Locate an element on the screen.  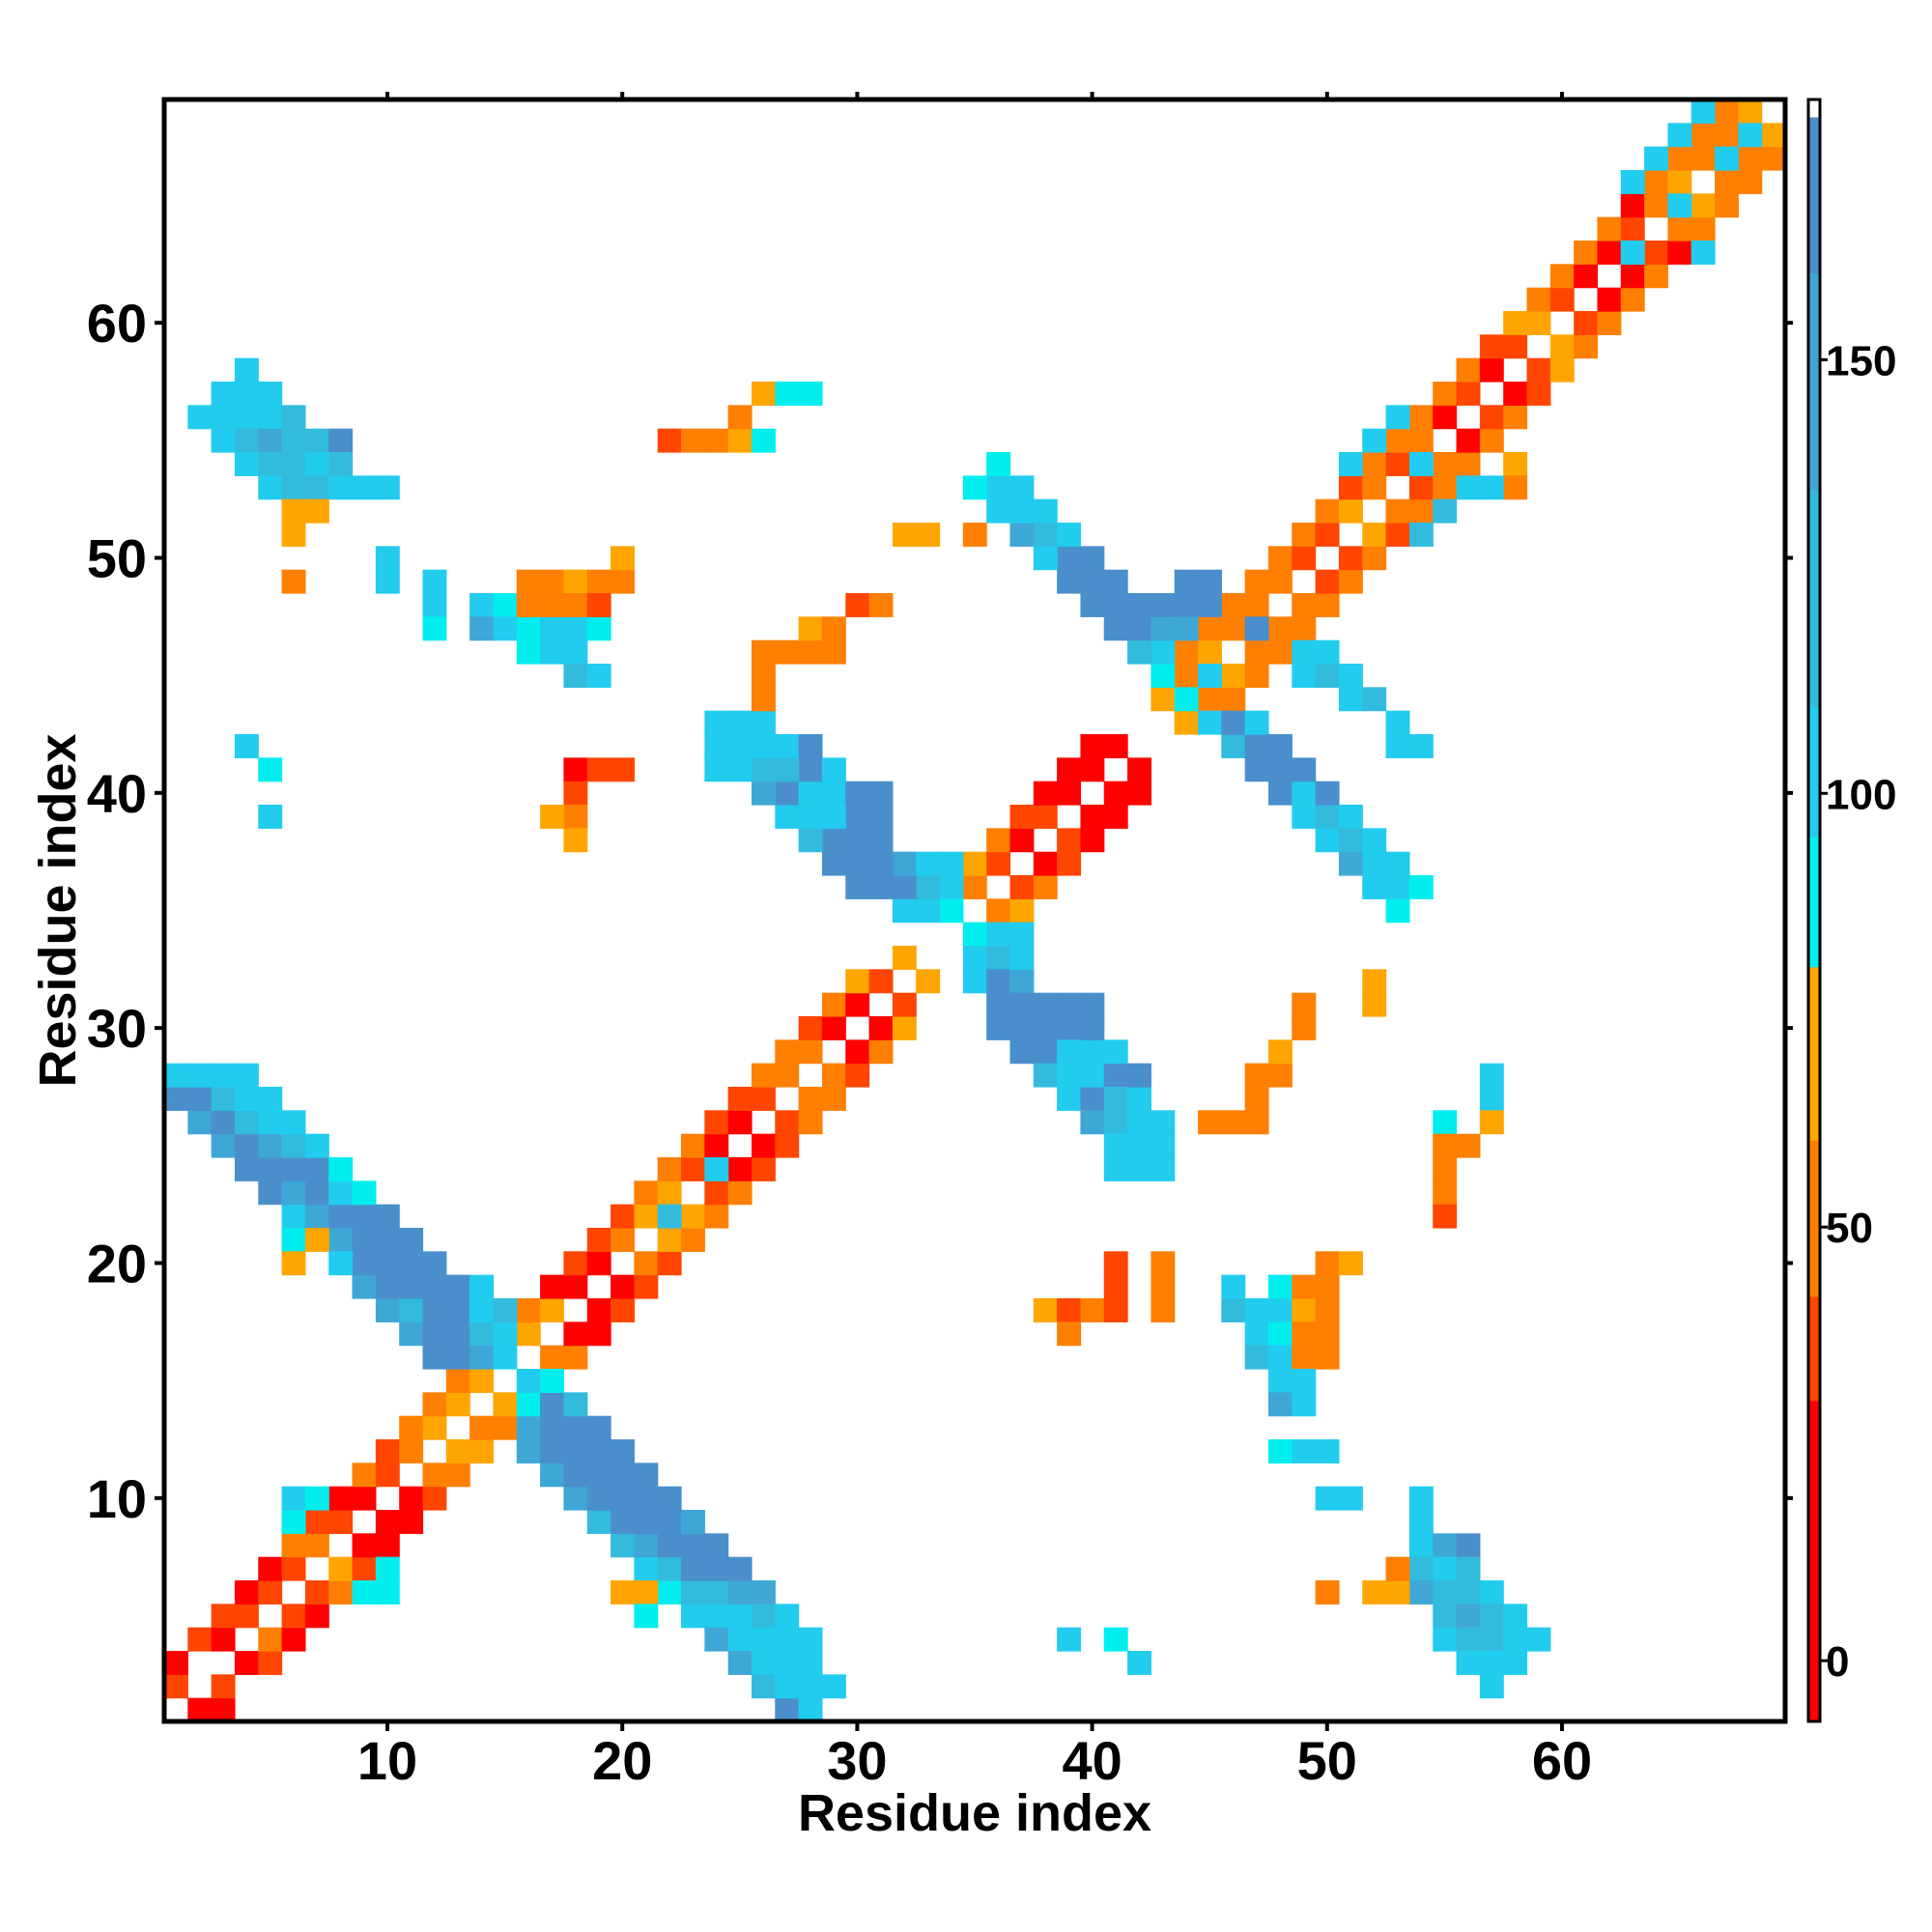
colorbar-band is located at coordinates (1814, 195).